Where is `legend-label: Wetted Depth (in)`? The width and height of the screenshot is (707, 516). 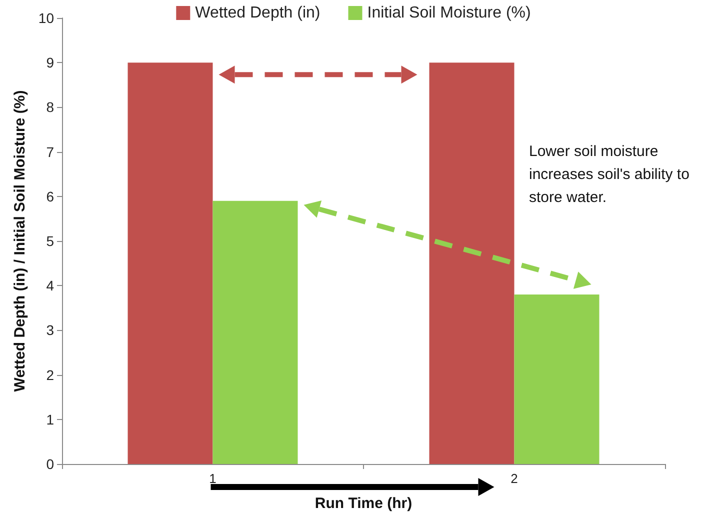
legend-label: Wetted Depth (in) is located at coordinates (257, 13).